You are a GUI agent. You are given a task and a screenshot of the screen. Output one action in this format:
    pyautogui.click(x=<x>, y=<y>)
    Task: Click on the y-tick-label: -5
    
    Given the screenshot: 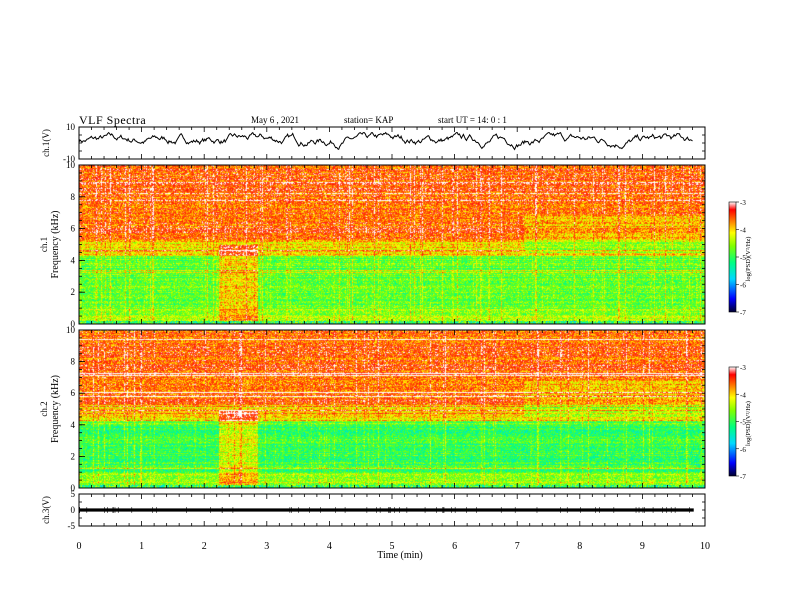 What is the action you would take?
    pyautogui.click(x=72, y=526)
    